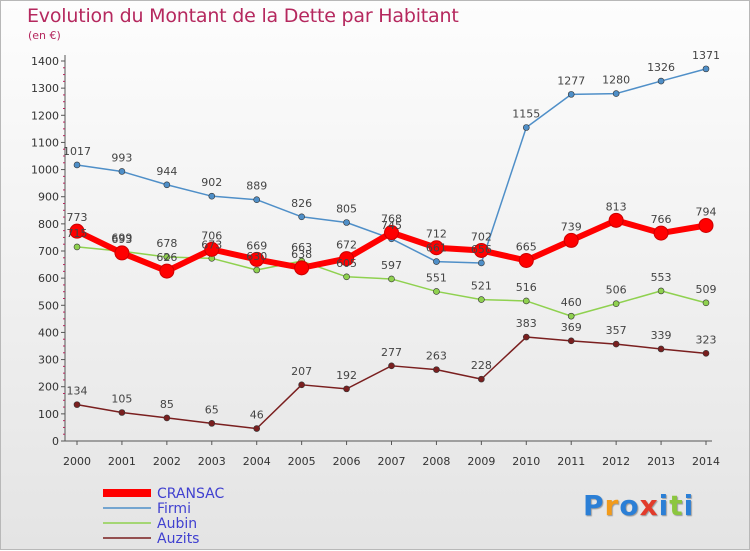 The width and height of the screenshot is (750, 551). I want to click on x-tick-label: 2007, so click(392, 461).